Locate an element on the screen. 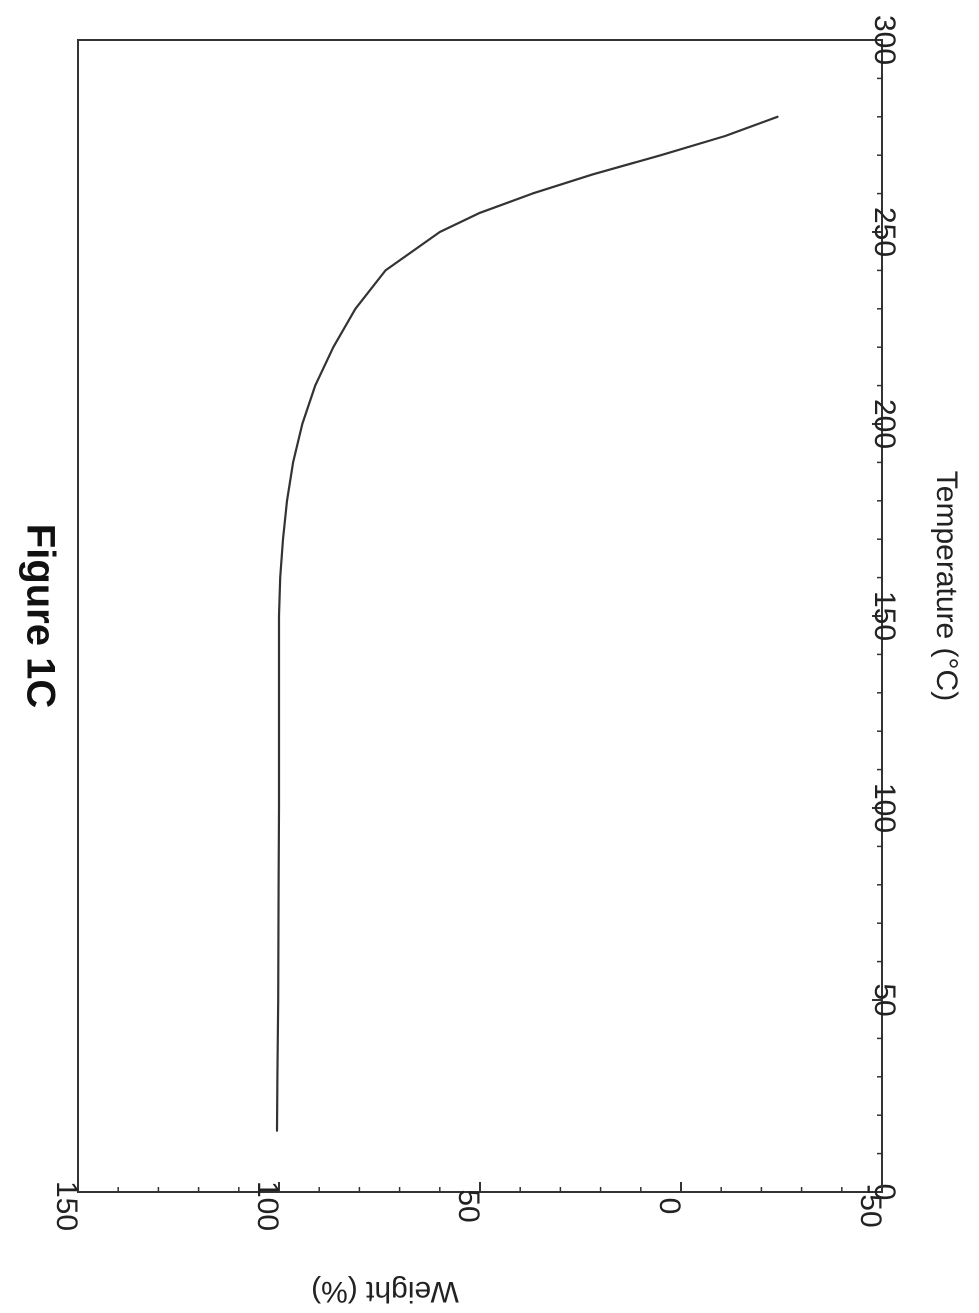  x-tick-label: 50 is located at coordinates (884, 999).